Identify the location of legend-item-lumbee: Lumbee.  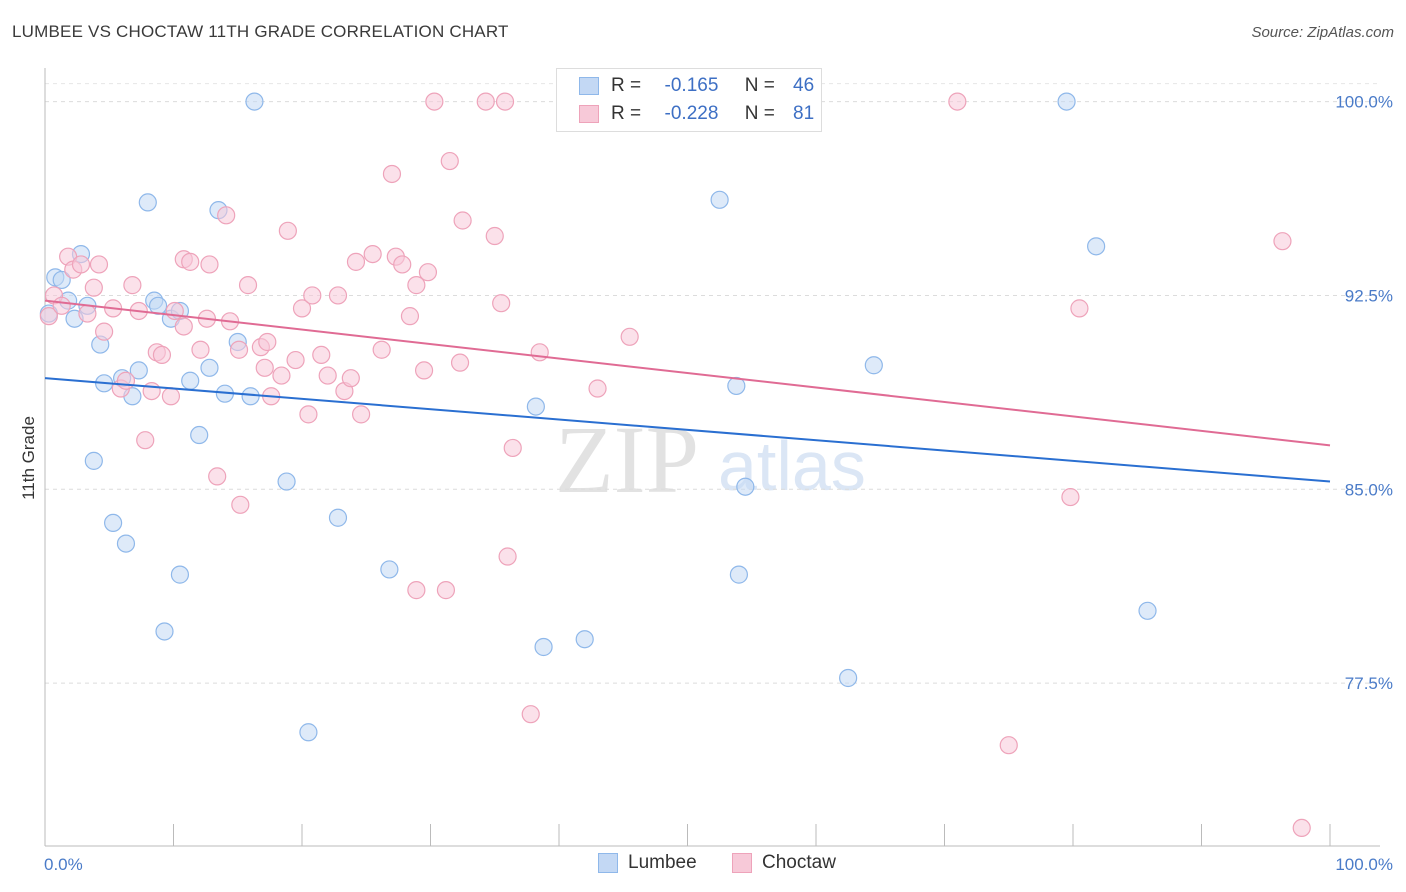
(647, 863).